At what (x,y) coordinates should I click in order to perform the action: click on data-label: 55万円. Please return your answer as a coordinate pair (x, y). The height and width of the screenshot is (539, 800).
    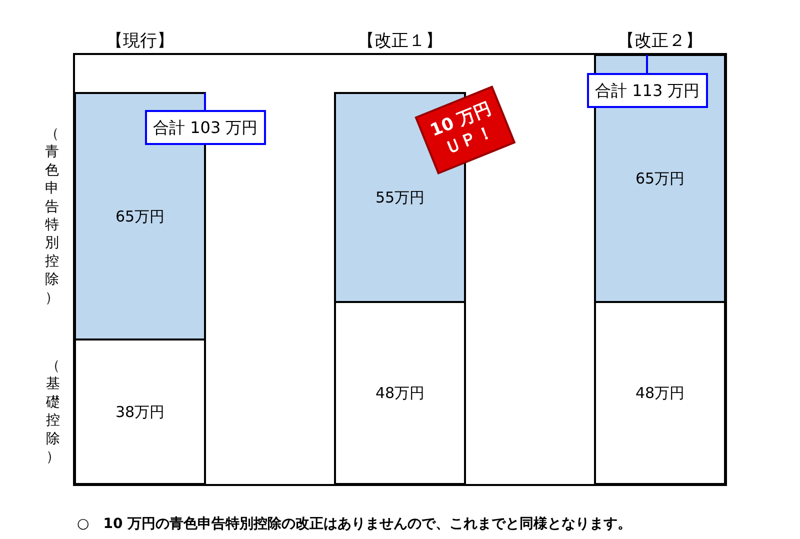
    Looking at the image, I should click on (400, 197).